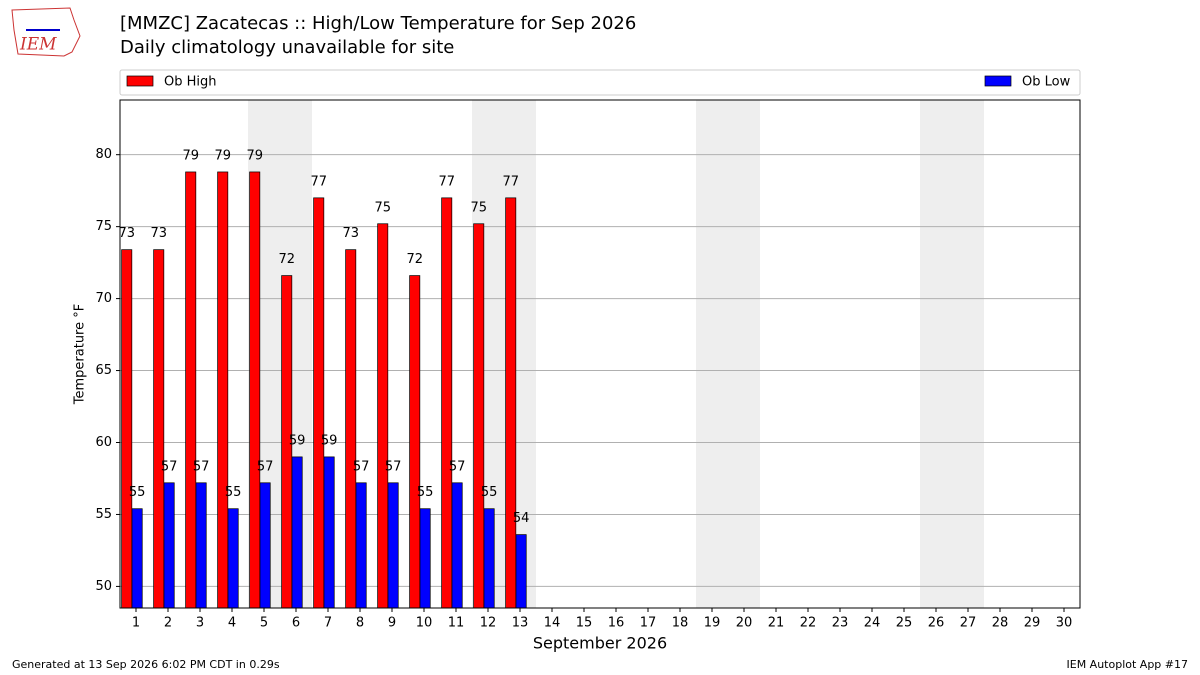  Describe the element at coordinates (520, 623) in the screenshot. I see `x-tick-label: 13` at that location.